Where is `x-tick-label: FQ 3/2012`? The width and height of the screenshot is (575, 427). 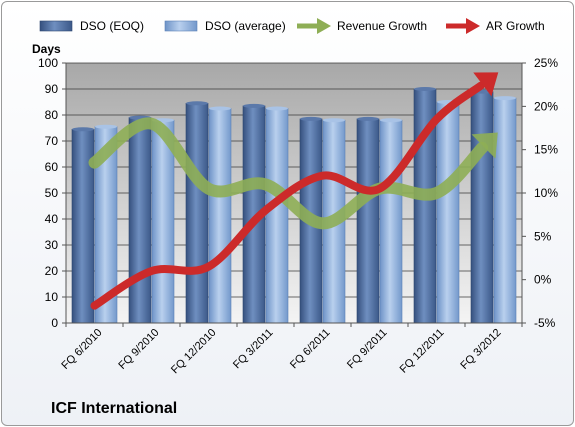
x-tick-label: FQ 3/2012 is located at coordinates (480, 349).